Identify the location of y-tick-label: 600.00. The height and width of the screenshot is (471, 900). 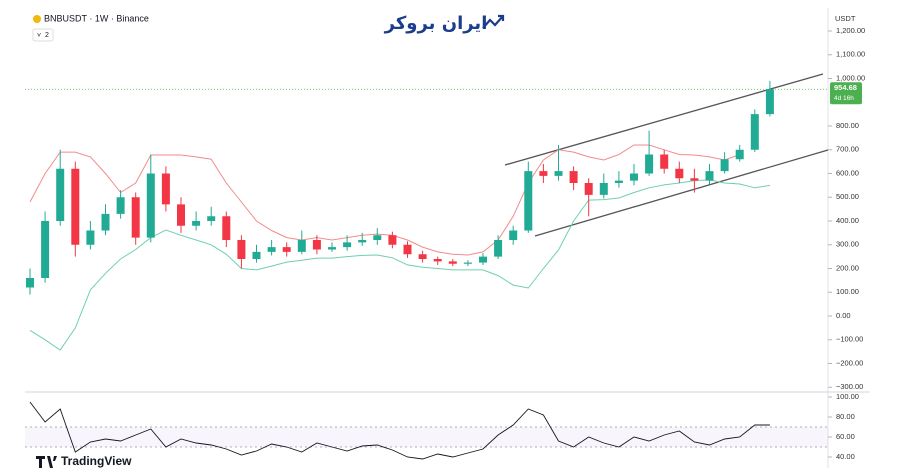
(847, 172).